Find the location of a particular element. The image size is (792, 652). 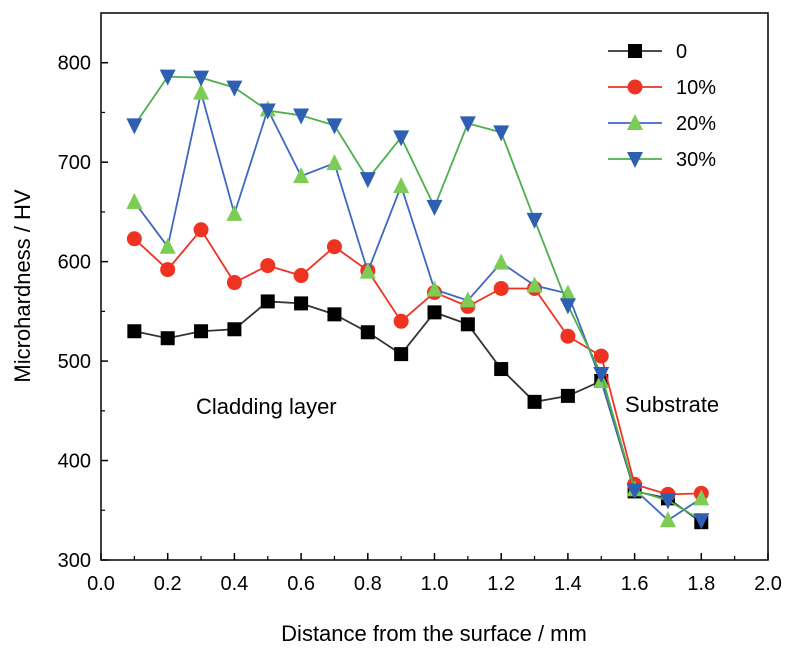

x-tick-label: 2.0 is located at coordinates (768, 584).